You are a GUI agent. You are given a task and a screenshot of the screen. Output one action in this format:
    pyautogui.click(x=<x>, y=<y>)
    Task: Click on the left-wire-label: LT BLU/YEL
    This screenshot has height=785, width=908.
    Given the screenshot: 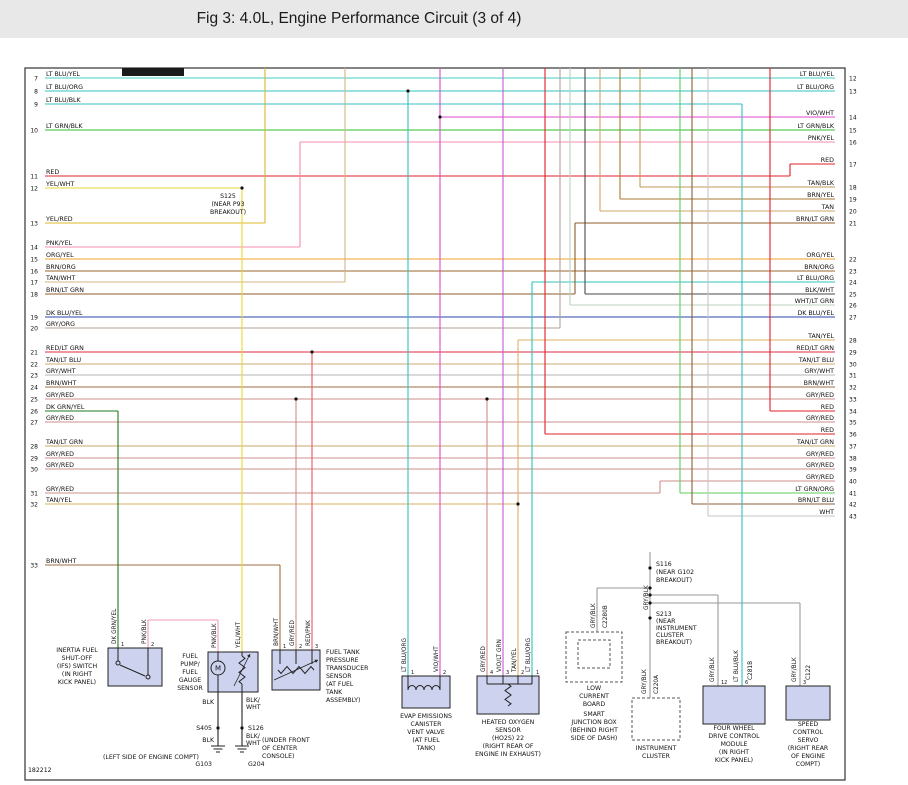 What is the action you would take?
    pyautogui.click(x=63, y=74)
    